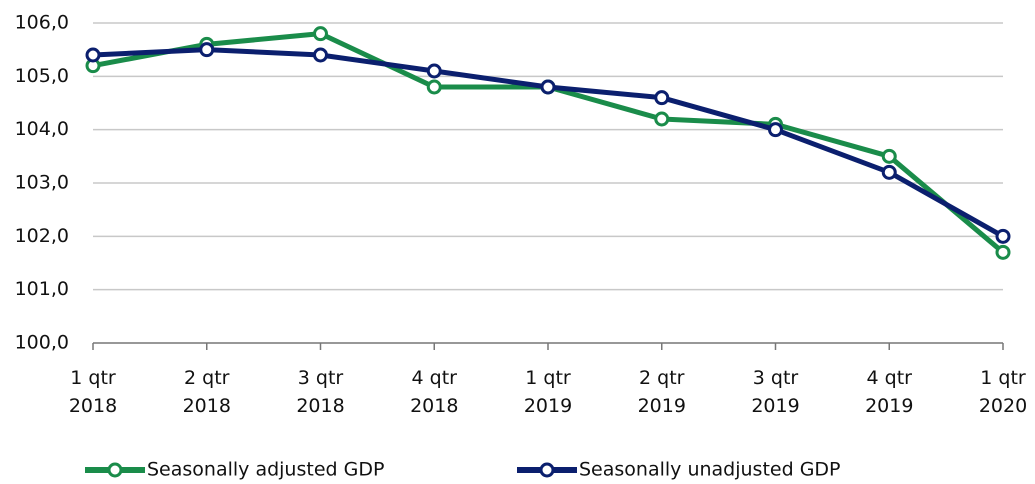  Describe the element at coordinates (42, 76) in the screenshot. I see `y-tick-label: 105,0` at that location.